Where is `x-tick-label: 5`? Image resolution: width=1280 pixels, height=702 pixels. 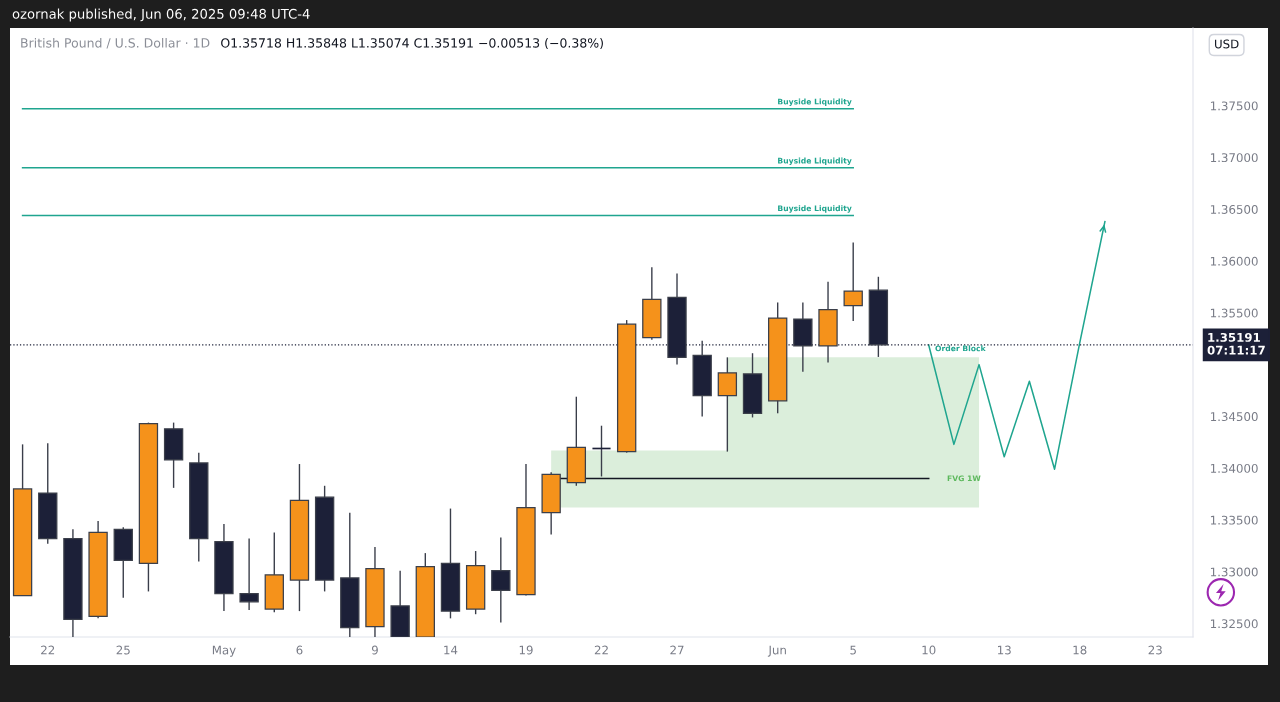
x-tick-label: 5 is located at coordinates (853, 650).